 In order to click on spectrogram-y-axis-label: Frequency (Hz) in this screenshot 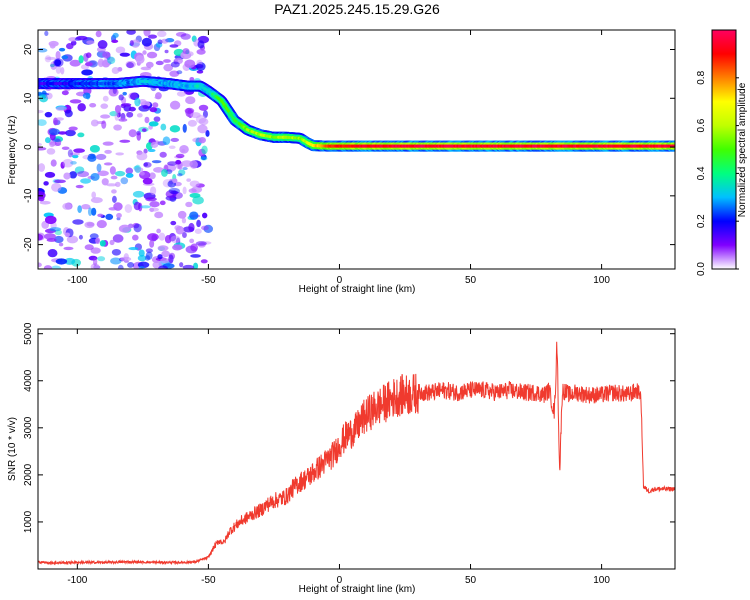, I will do `click(12, 150)`.